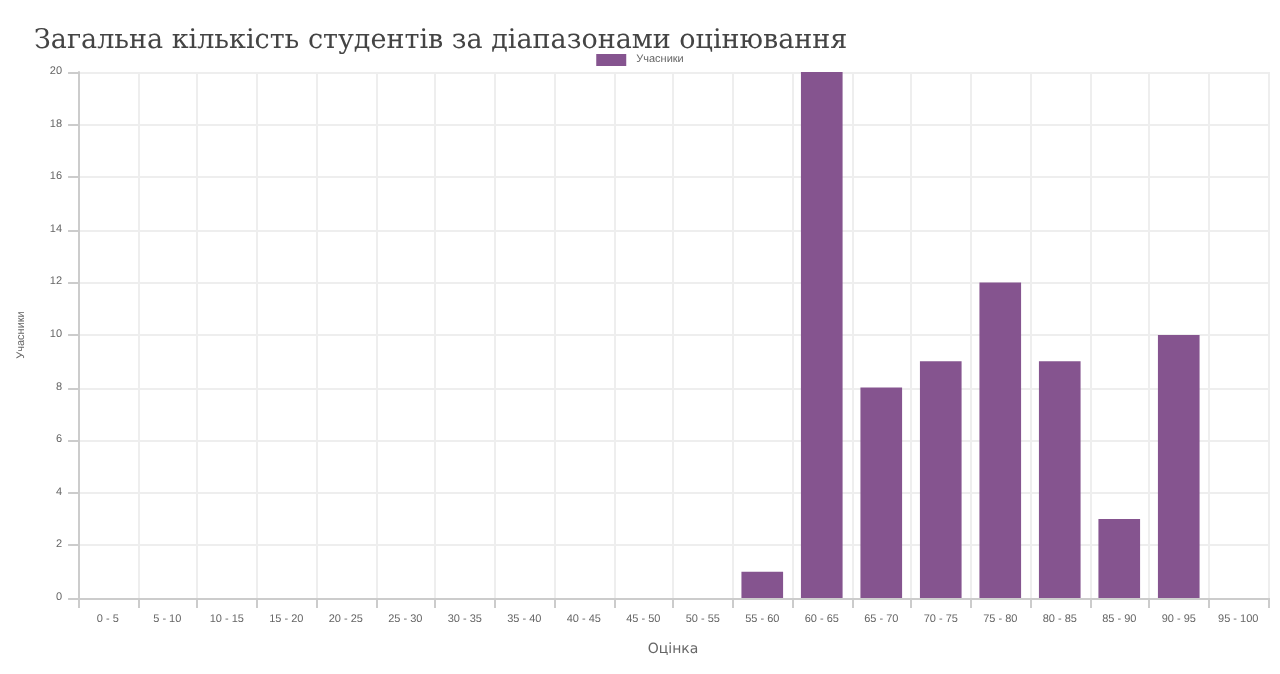  What do you see at coordinates (441, 40) in the screenshot?
I see `chart-title: Загальна кількість студентів за діапазонами оцінювання` at bounding box center [441, 40].